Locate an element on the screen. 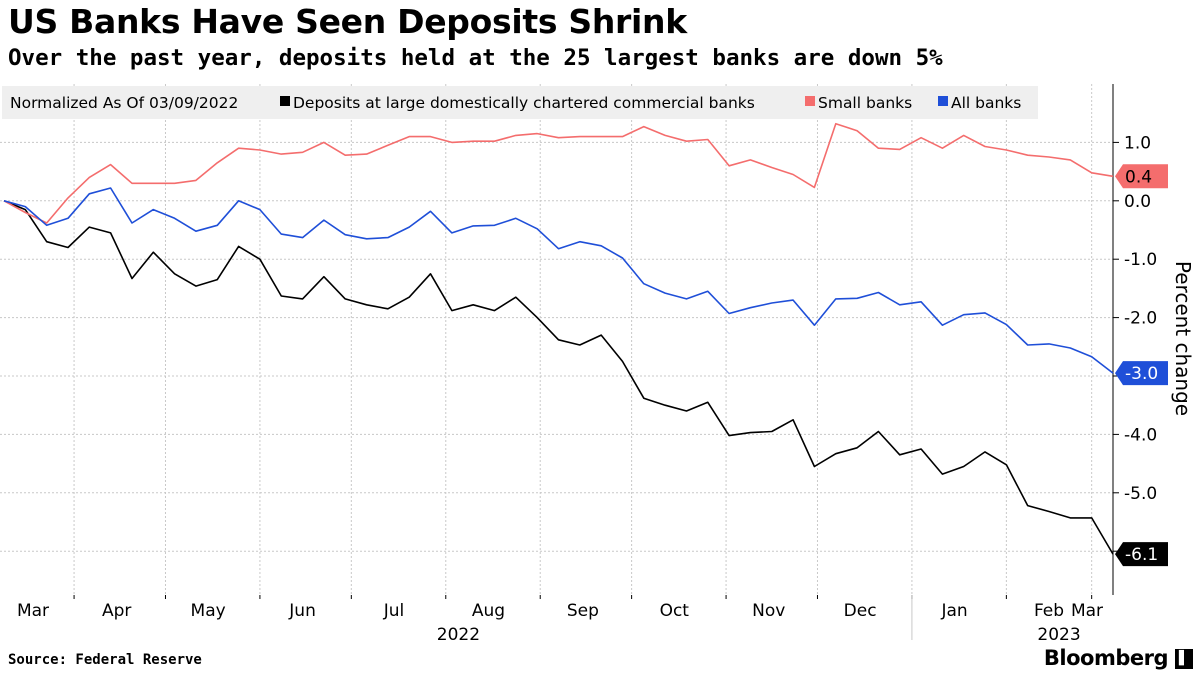  chart-title: US Banks Have Seen Deposits Shrink is located at coordinates (347, 21).